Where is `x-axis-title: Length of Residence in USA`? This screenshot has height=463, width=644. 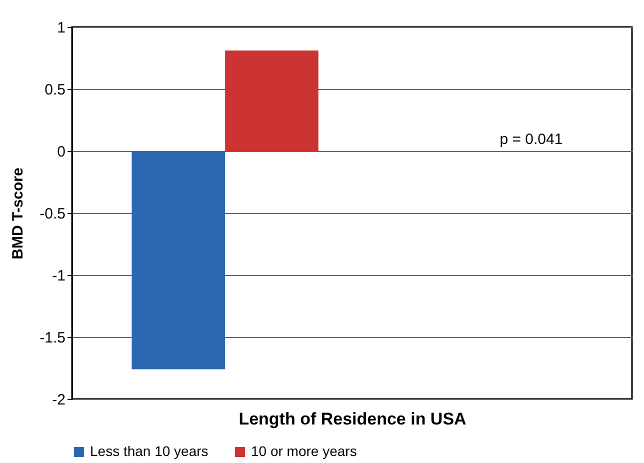
x-axis-title: Length of Residence in USA is located at coordinates (352, 419).